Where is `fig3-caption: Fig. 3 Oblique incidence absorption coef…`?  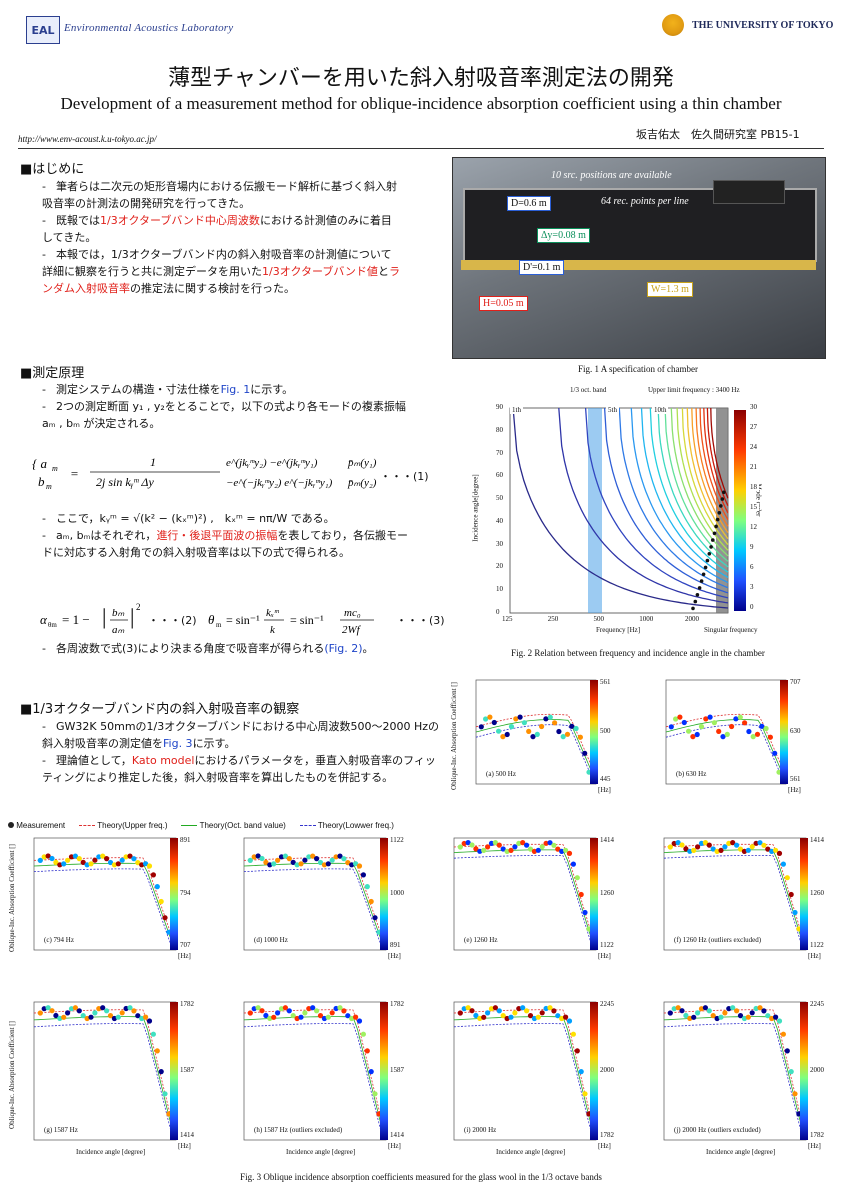 fig3-caption: Fig. 3 Oblique incidence absorption coef… is located at coordinates (421, 1177).